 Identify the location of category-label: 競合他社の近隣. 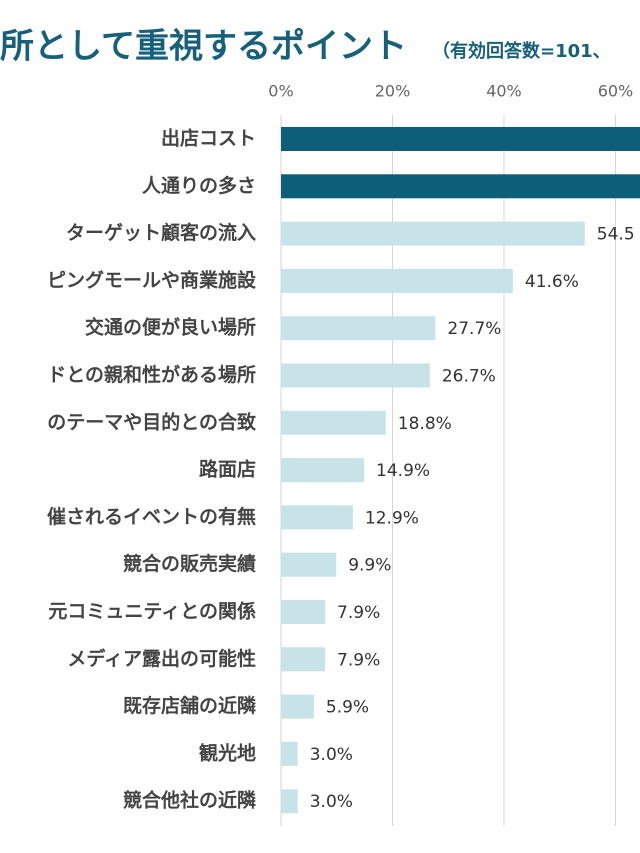
(189, 800).